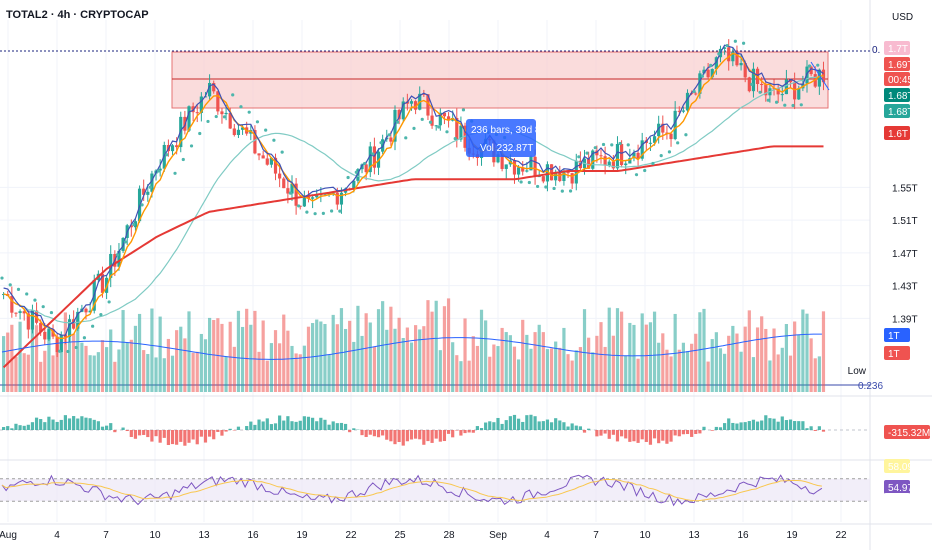  Describe the element at coordinates (106, 535) in the screenshot. I see `time-tick-label: 7` at that location.